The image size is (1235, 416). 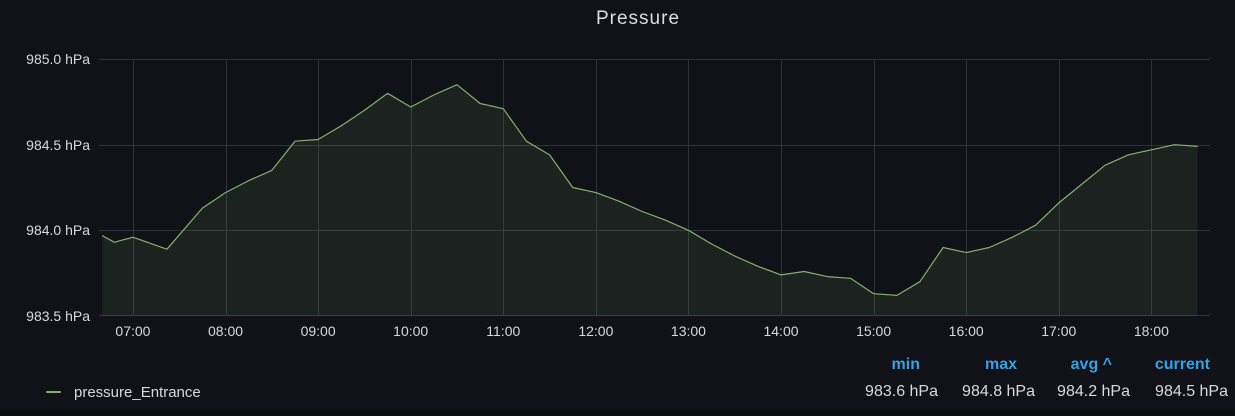 What do you see at coordinates (58, 230) in the screenshot?
I see `y-tick-label: 984.0 hPa` at bounding box center [58, 230].